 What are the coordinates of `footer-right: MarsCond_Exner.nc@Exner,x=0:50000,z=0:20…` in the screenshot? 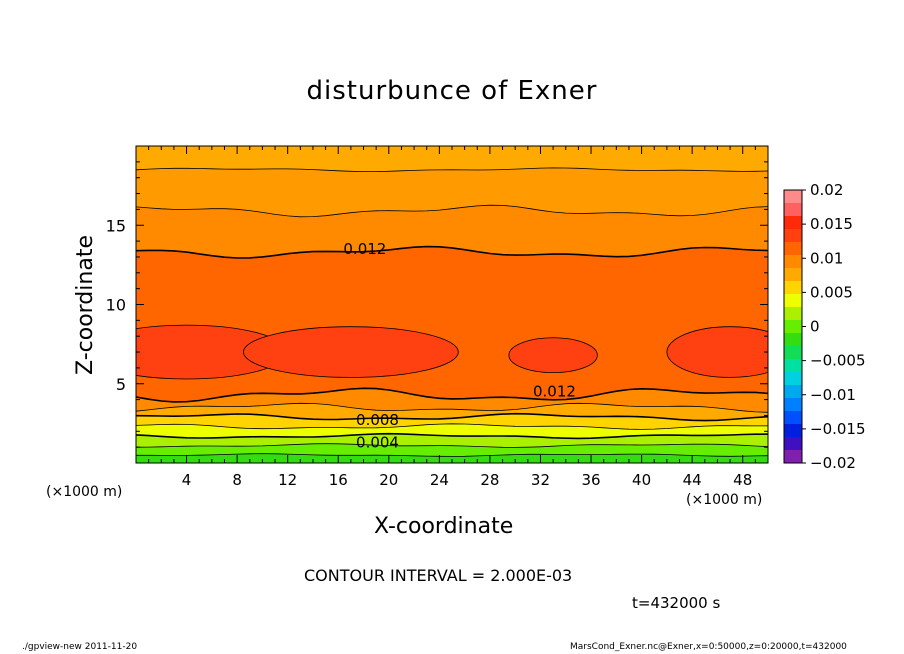 It's located at (708, 647).